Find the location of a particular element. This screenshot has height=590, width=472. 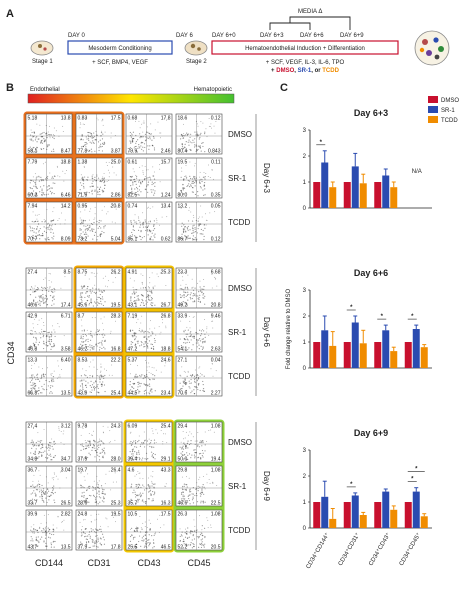

quadrant-lr: 0.35 is located at coordinates (216, 196).